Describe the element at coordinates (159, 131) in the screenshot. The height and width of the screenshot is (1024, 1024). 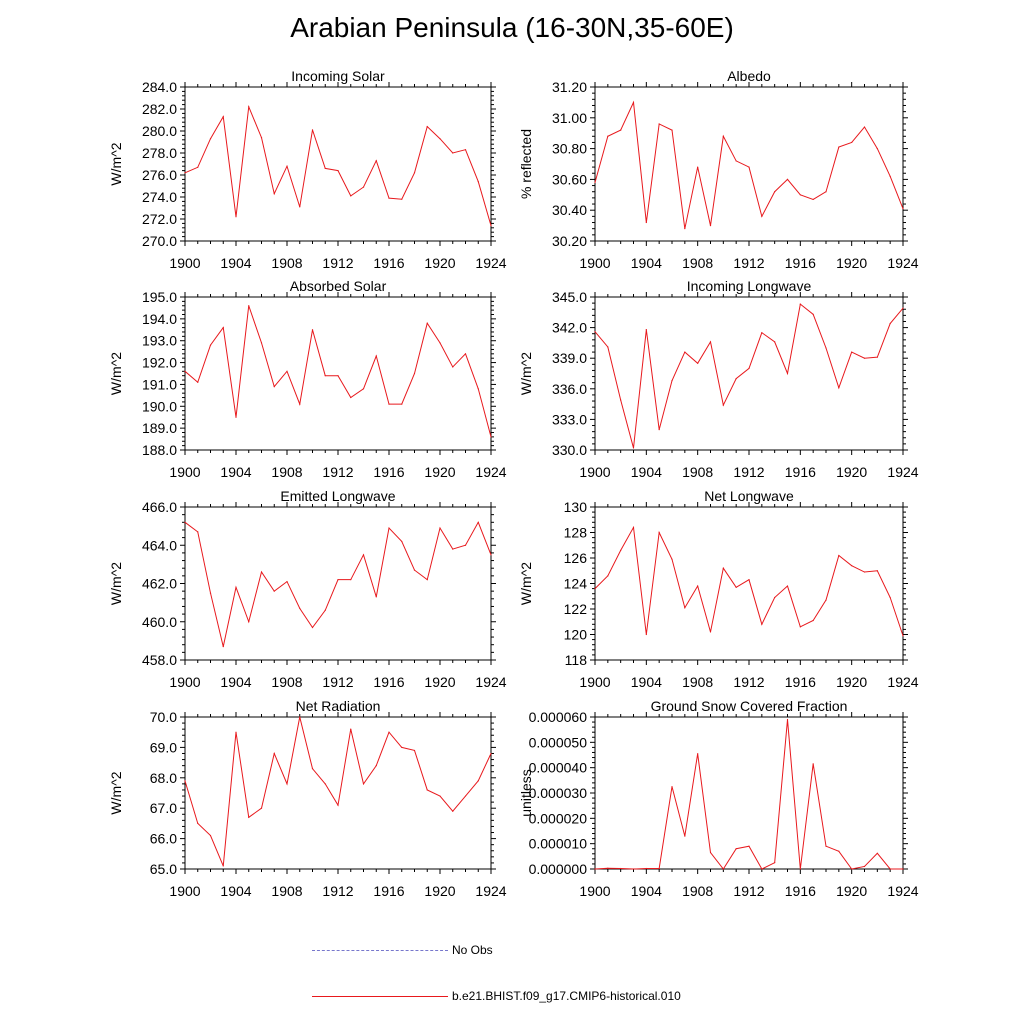
I see `y-tick-label: 280.0` at that location.